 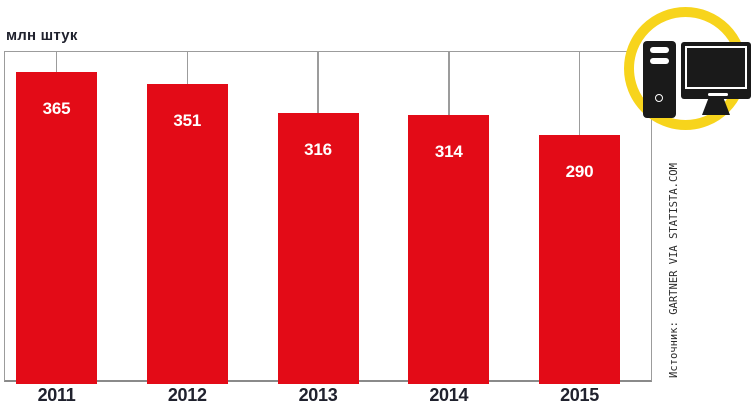 What do you see at coordinates (716, 107) in the screenshot?
I see `monitor-stand-icon` at bounding box center [716, 107].